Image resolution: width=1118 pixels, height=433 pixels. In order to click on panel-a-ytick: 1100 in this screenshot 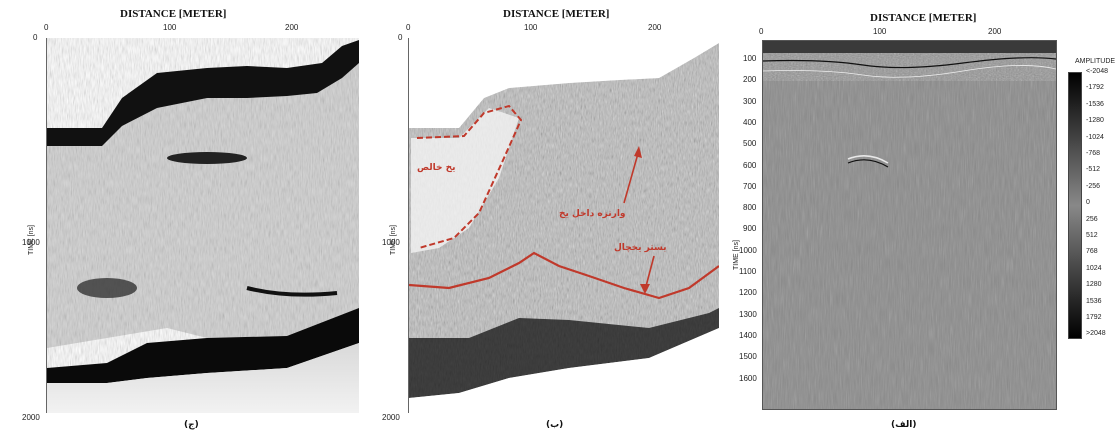, I will do `click(748, 271)`.